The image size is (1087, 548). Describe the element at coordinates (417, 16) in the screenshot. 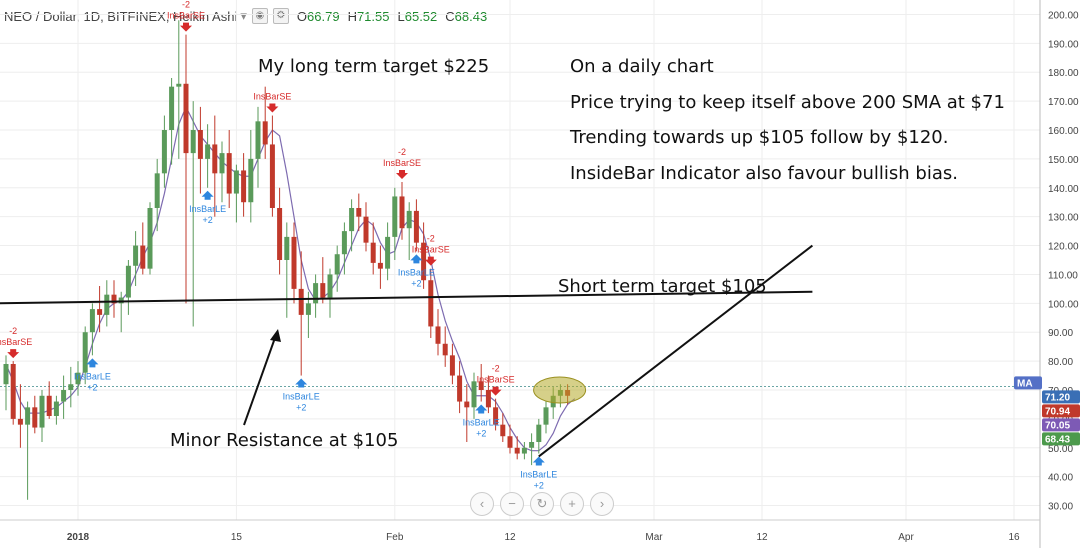

I see `ohlc-low: L65.52` at that location.